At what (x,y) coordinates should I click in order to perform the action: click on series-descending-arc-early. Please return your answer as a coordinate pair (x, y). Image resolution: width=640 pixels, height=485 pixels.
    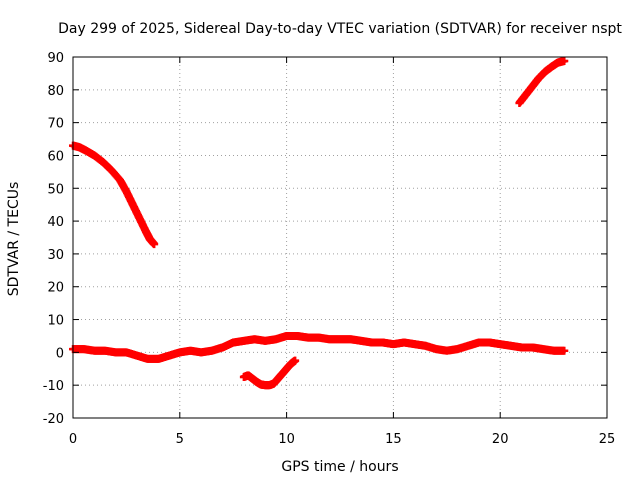
    Looking at the image, I should click on (114, 195).